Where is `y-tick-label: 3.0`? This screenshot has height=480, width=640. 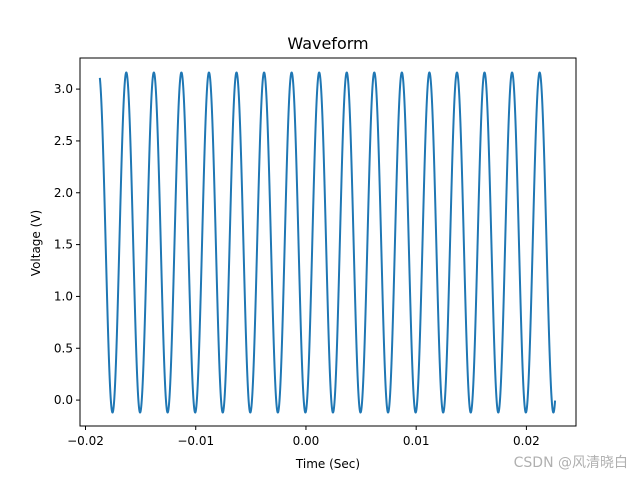
y-tick-label: 3.0 is located at coordinates (63, 89).